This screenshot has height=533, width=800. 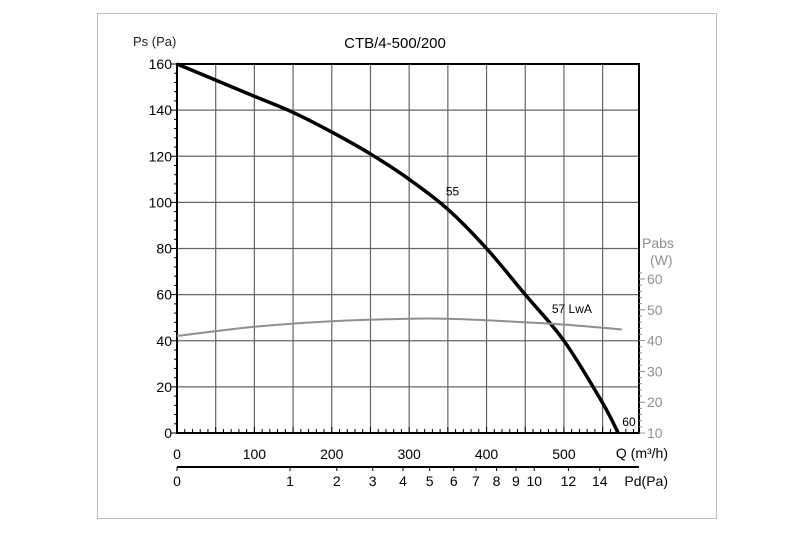 What do you see at coordinates (168, 433) in the screenshot?
I see `y-tick-label: 0` at bounding box center [168, 433].